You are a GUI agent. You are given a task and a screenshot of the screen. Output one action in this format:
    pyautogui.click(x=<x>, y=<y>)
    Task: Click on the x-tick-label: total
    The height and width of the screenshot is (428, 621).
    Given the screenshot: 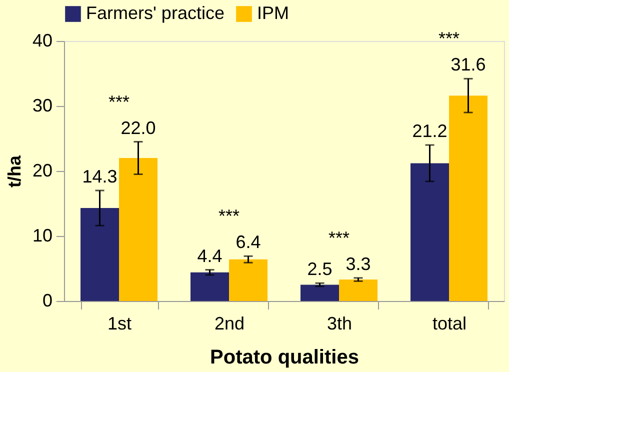 What is the action you would take?
    pyautogui.click(x=449, y=324)
    